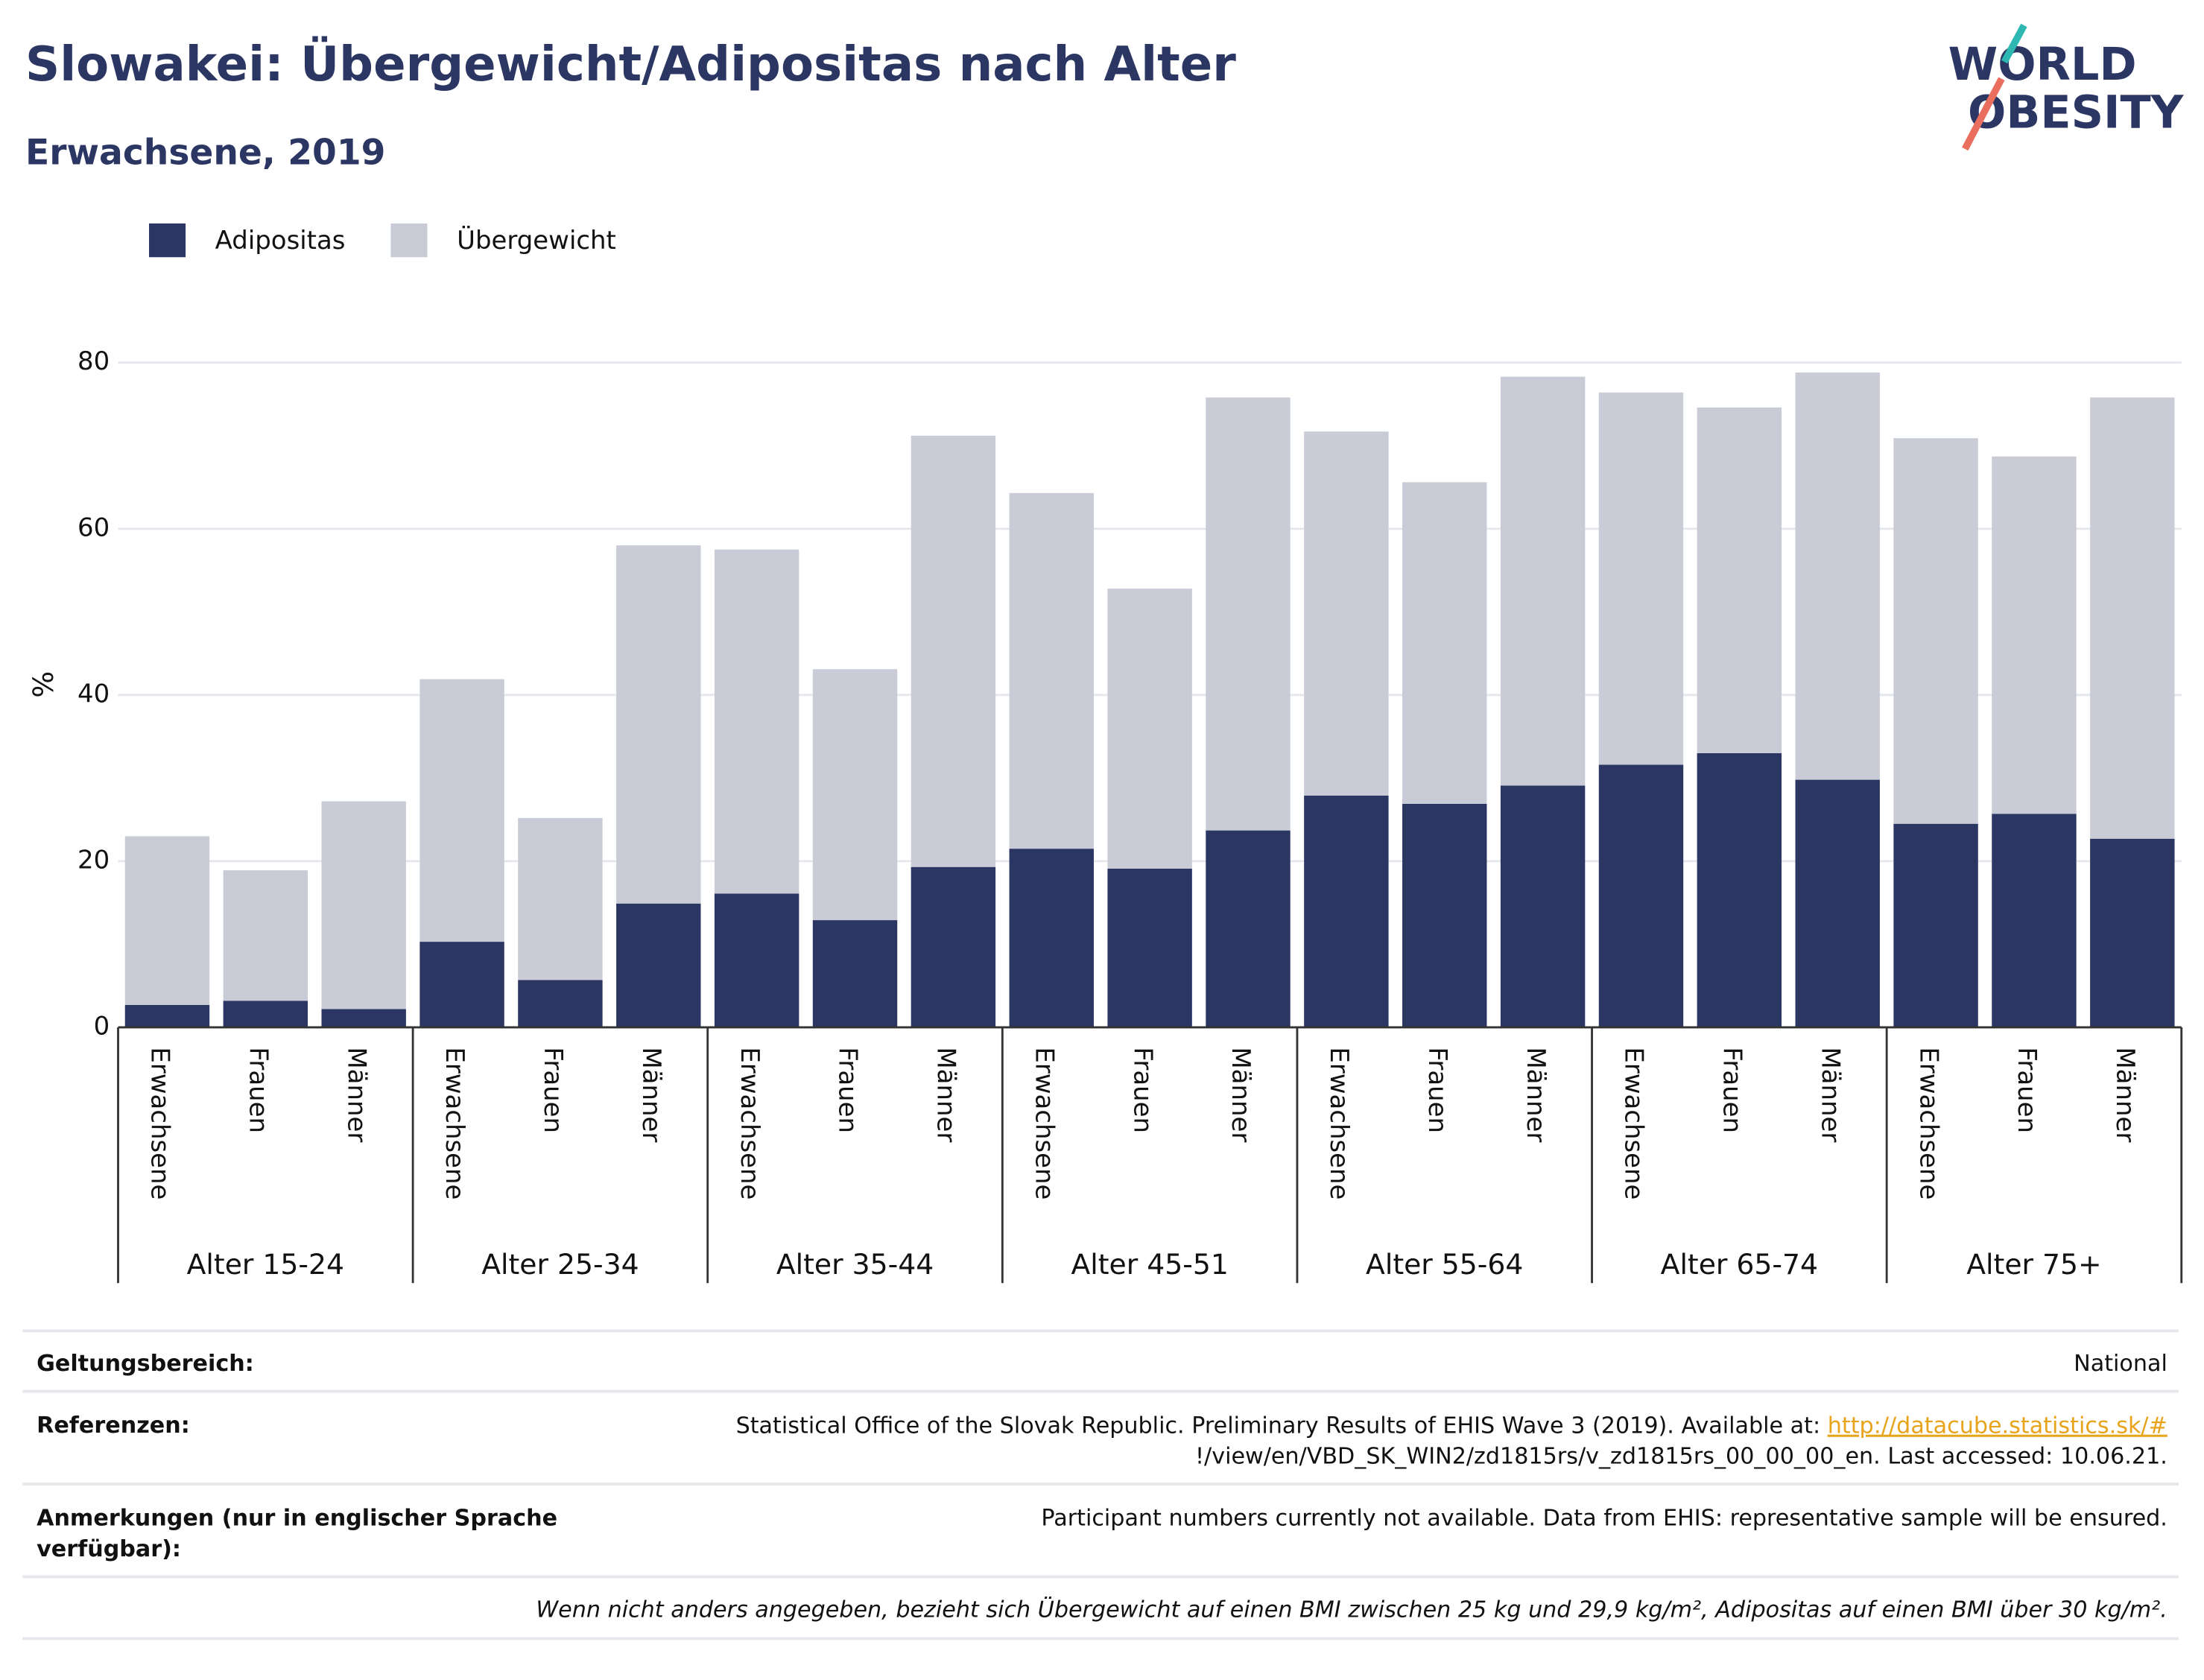 The height and width of the screenshot is (1680, 2204). Describe the element at coordinates (297, 1519) in the screenshot. I see `footer-label: Anmerkungen (nur in englischer Sprache` at that location.